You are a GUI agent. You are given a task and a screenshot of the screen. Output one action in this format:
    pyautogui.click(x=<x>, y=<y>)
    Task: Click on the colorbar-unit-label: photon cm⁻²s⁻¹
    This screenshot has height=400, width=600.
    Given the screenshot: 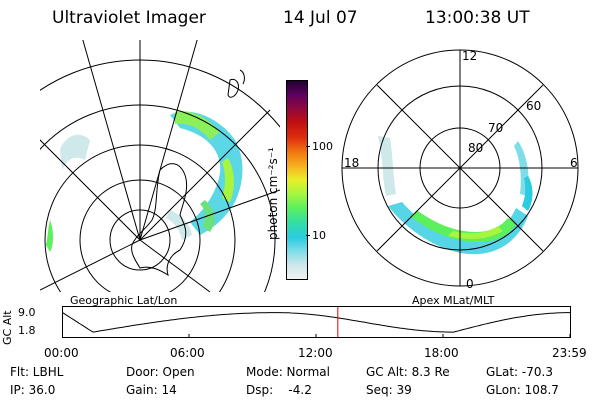 What is the action you would take?
    pyautogui.click(x=273, y=193)
    